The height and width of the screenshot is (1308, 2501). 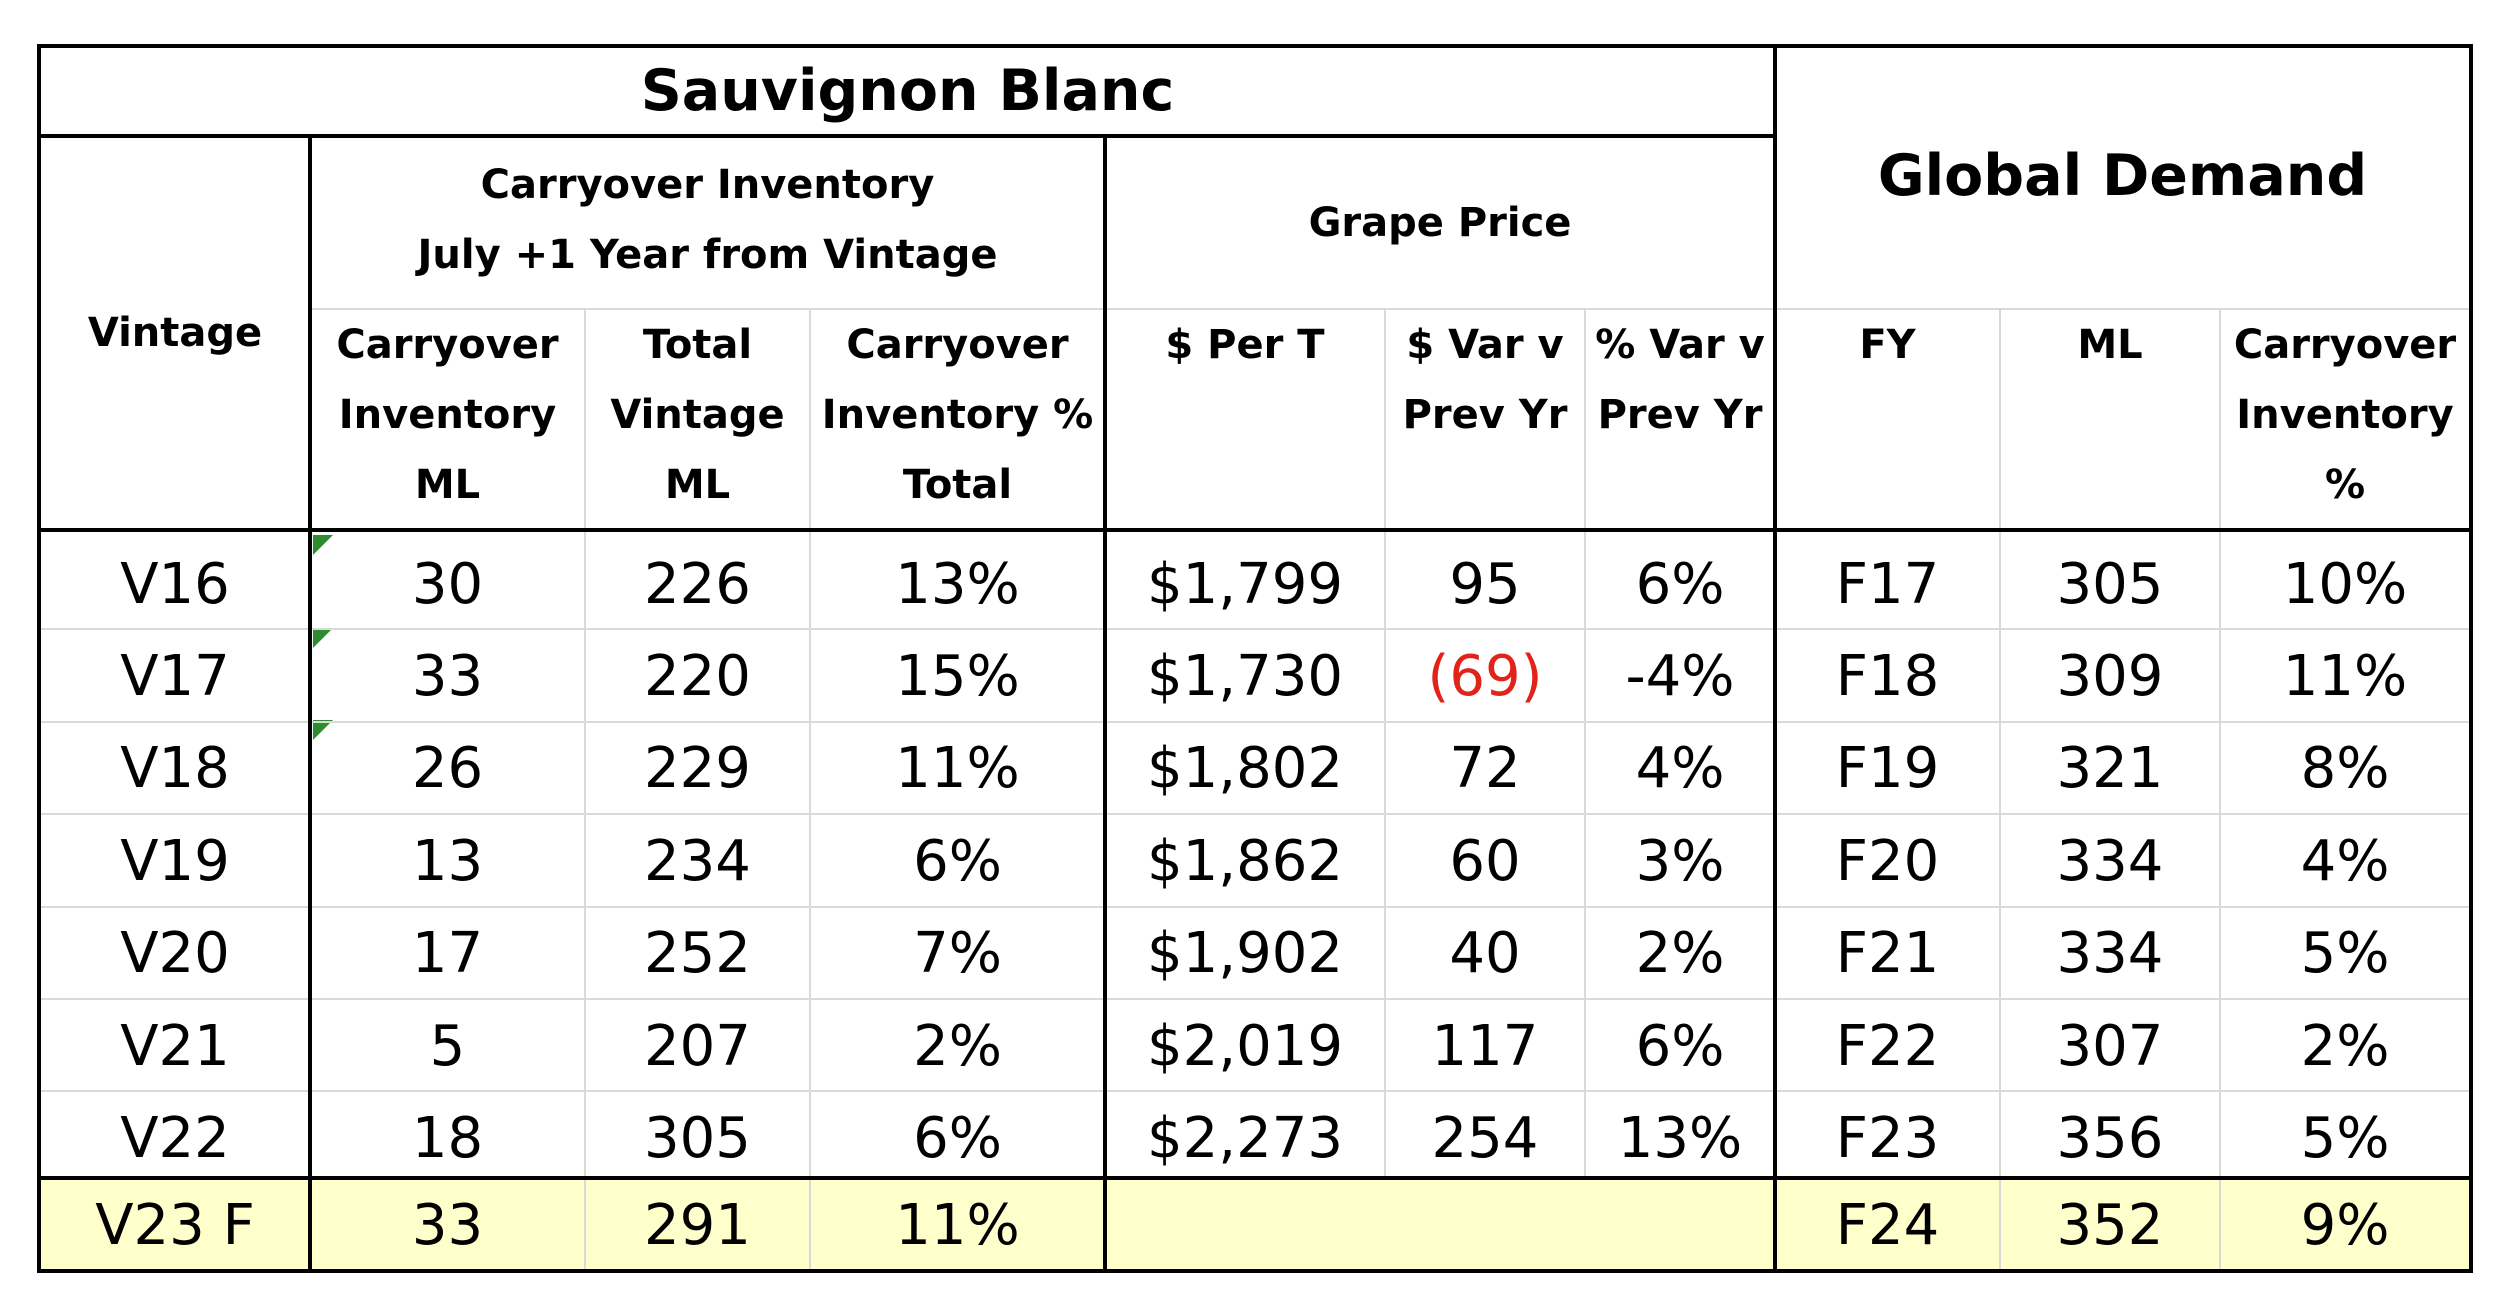 I want to click on total-ml-cell: 207, so click(x=697, y=1046).